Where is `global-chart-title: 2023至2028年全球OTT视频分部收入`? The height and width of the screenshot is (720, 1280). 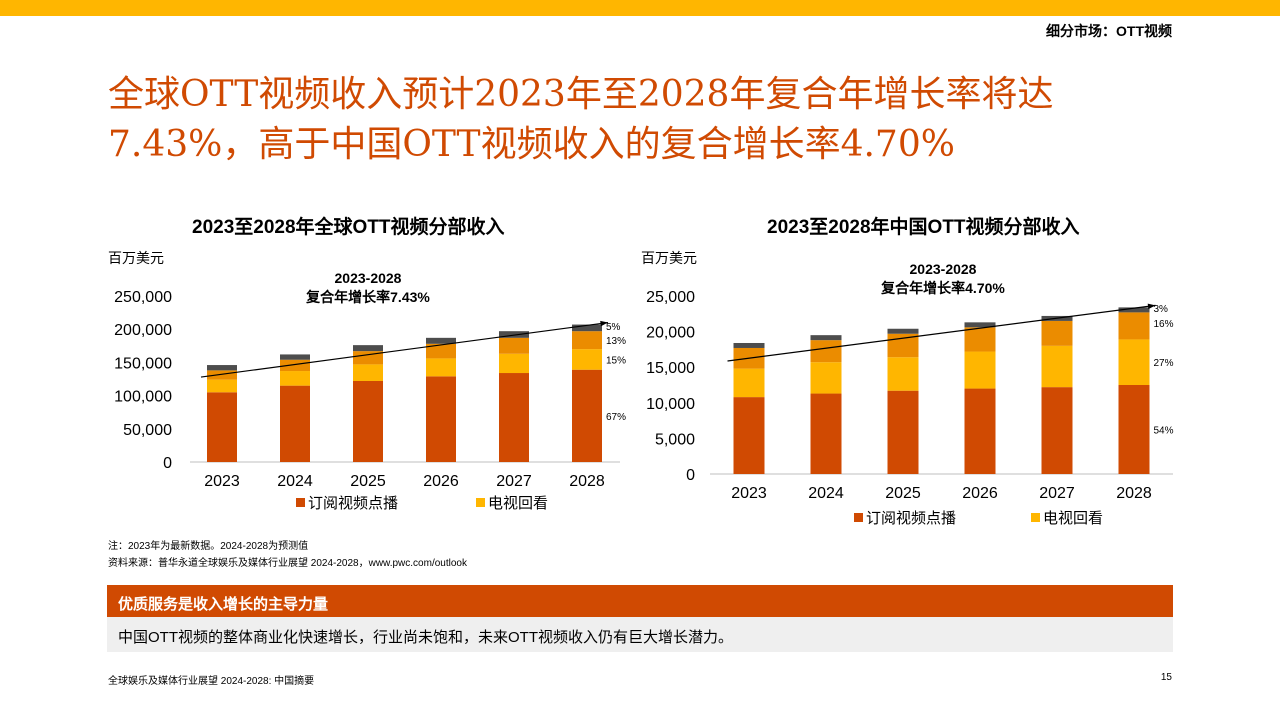
global-chart-title: 2023至2028年全球OTT视频分部收入 is located at coordinates (348, 227).